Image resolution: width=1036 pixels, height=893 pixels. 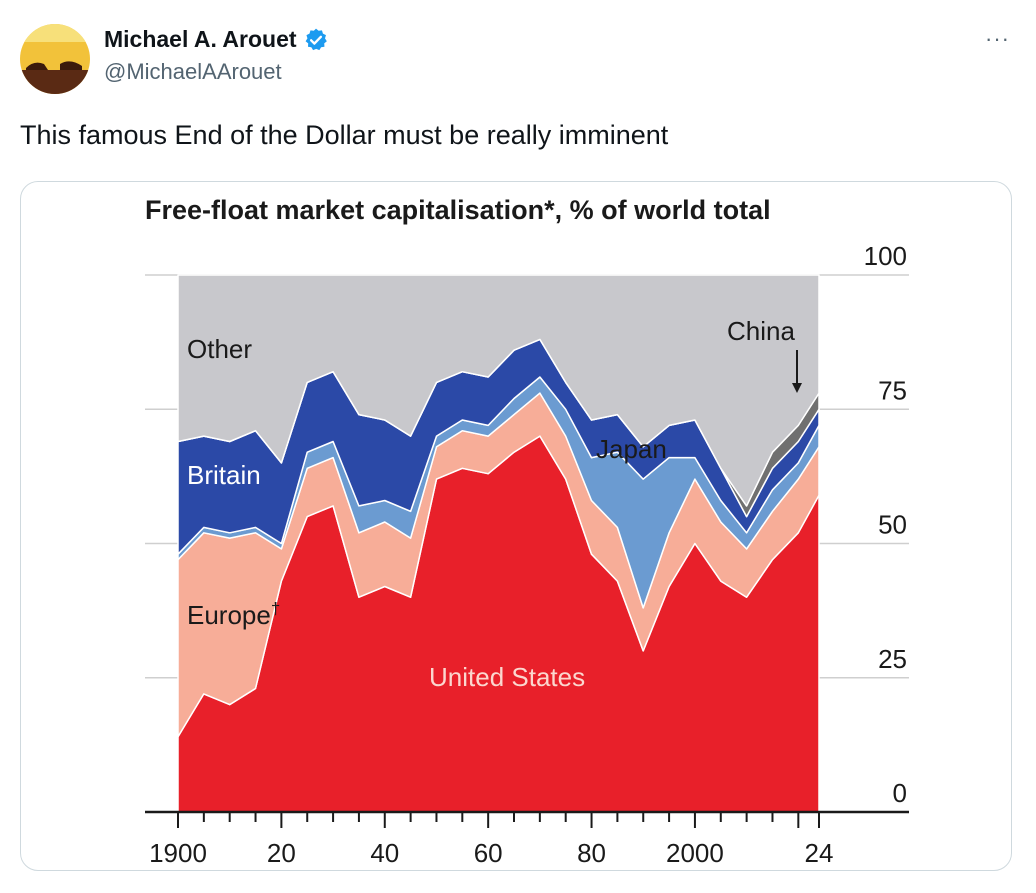 I want to click on x-tick-label-1900: 1900, so click(x=178, y=853).